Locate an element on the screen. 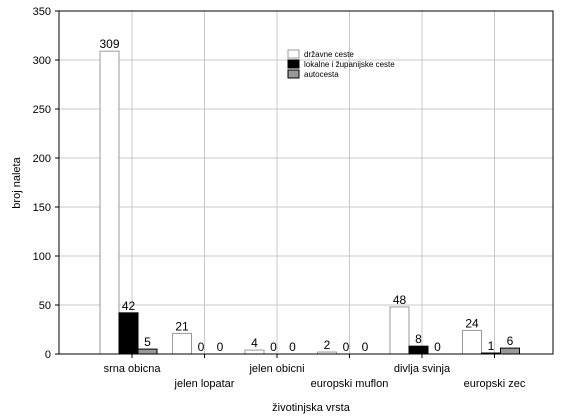 The image size is (563, 418). x-tick-label: jelen obicni is located at coordinates (276, 369).